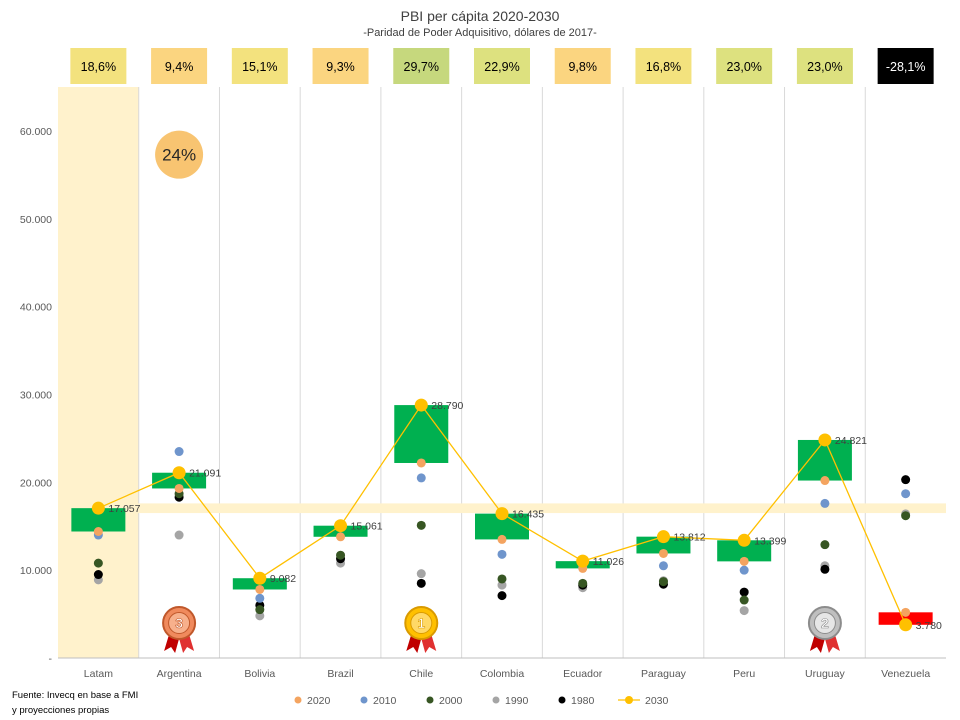 Image resolution: width=960 pixels, height=720 pixels. Describe the element at coordinates (689, 538) in the screenshot. I see `value-label: 13.812` at that location.